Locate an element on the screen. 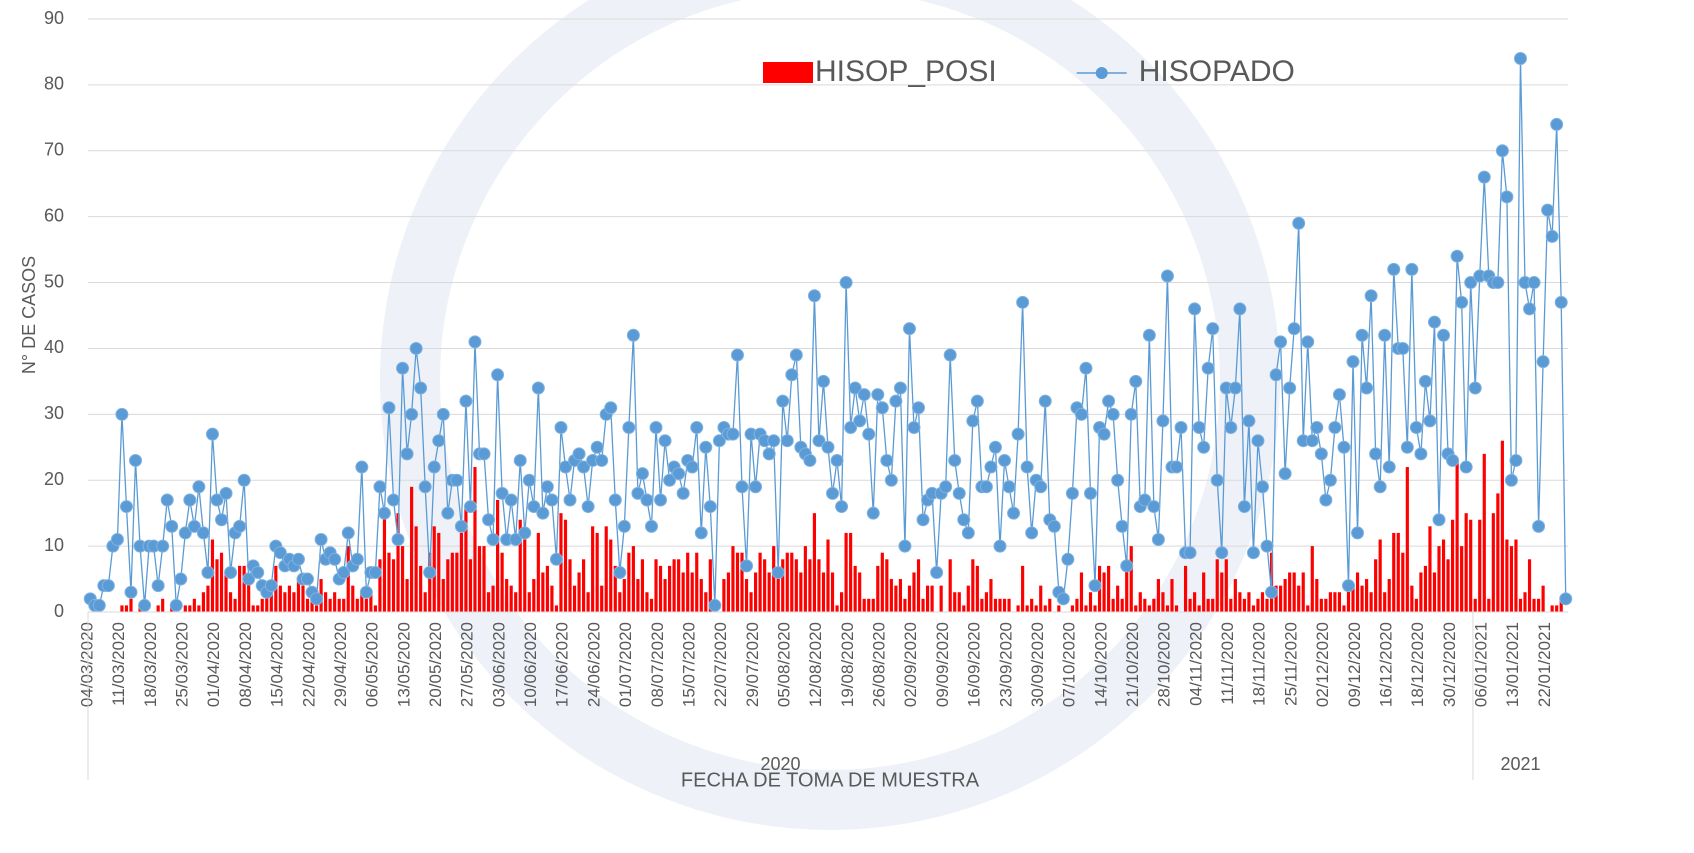 Image resolution: width=1694 pixels, height=853 pixels. x-tick-label: 04/03/2020 is located at coordinates (86, 664).